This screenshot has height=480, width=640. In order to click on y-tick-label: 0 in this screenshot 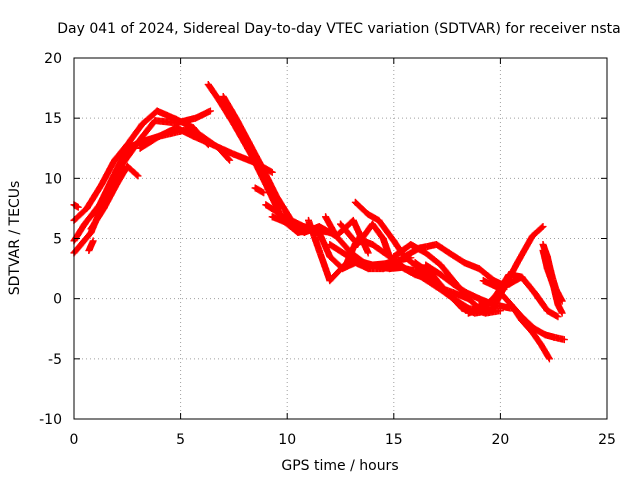, I will do `click(57, 300)`.